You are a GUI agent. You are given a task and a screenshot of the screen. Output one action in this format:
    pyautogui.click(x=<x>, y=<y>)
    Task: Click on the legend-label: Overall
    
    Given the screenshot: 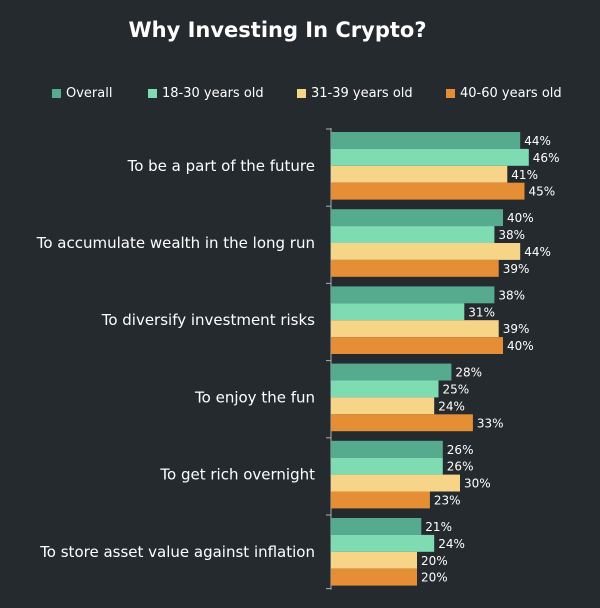 What is the action you would take?
    pyautogui.click(x=89, y=93)
    